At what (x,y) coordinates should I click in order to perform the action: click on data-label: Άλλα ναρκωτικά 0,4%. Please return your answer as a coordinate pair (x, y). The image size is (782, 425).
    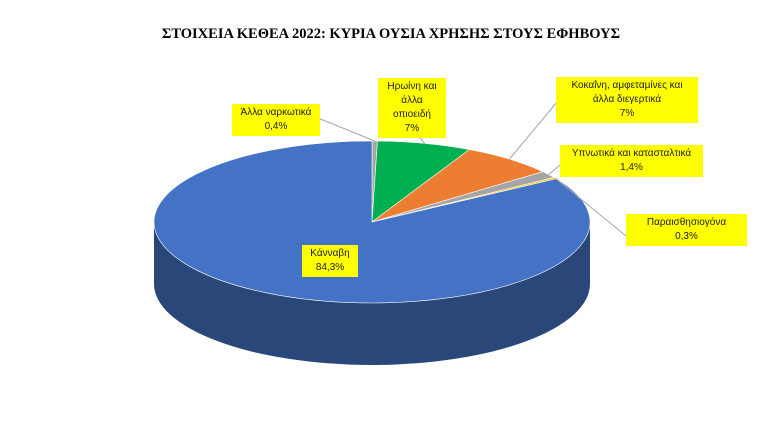
    Looking at the image, I should click on (276, 120).